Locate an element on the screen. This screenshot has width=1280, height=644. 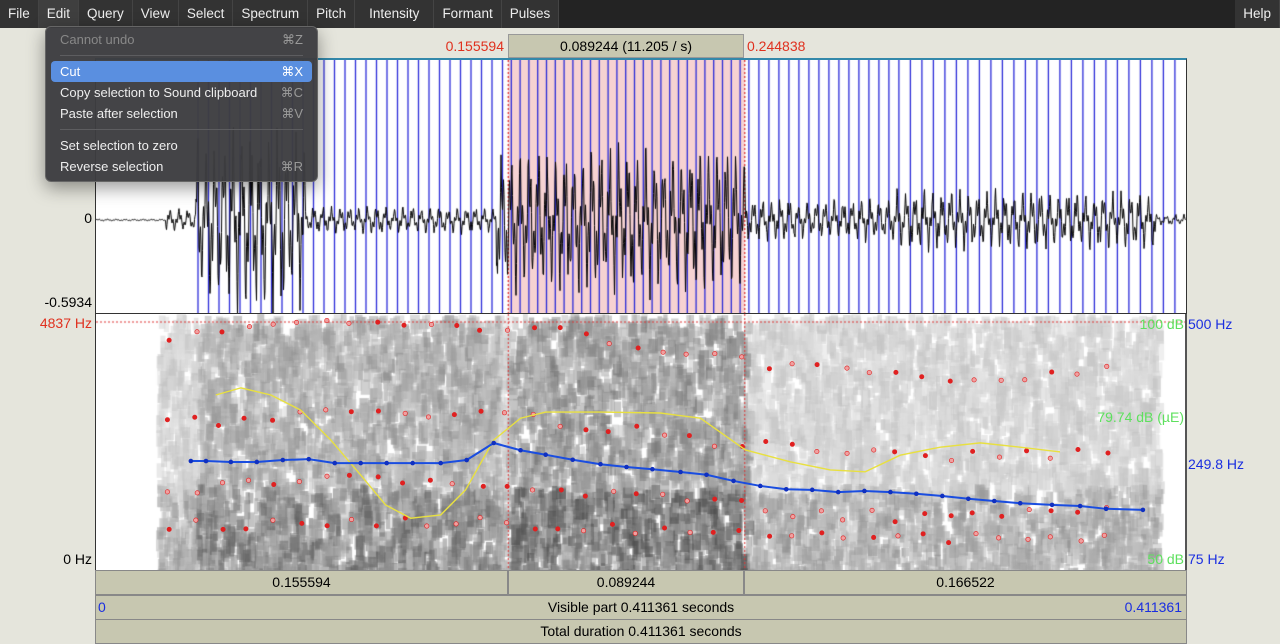
menu-separator is located at coordinates (181, 55).